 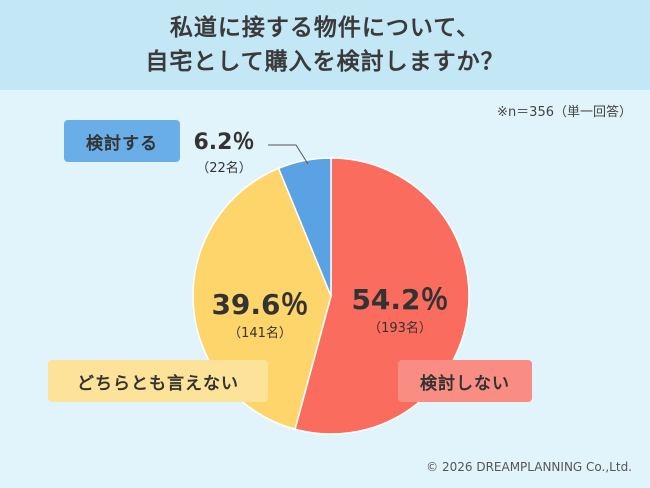 I want to click on sample-size-note: ※n＝356（単一回答）, so click(x=564, y=112).